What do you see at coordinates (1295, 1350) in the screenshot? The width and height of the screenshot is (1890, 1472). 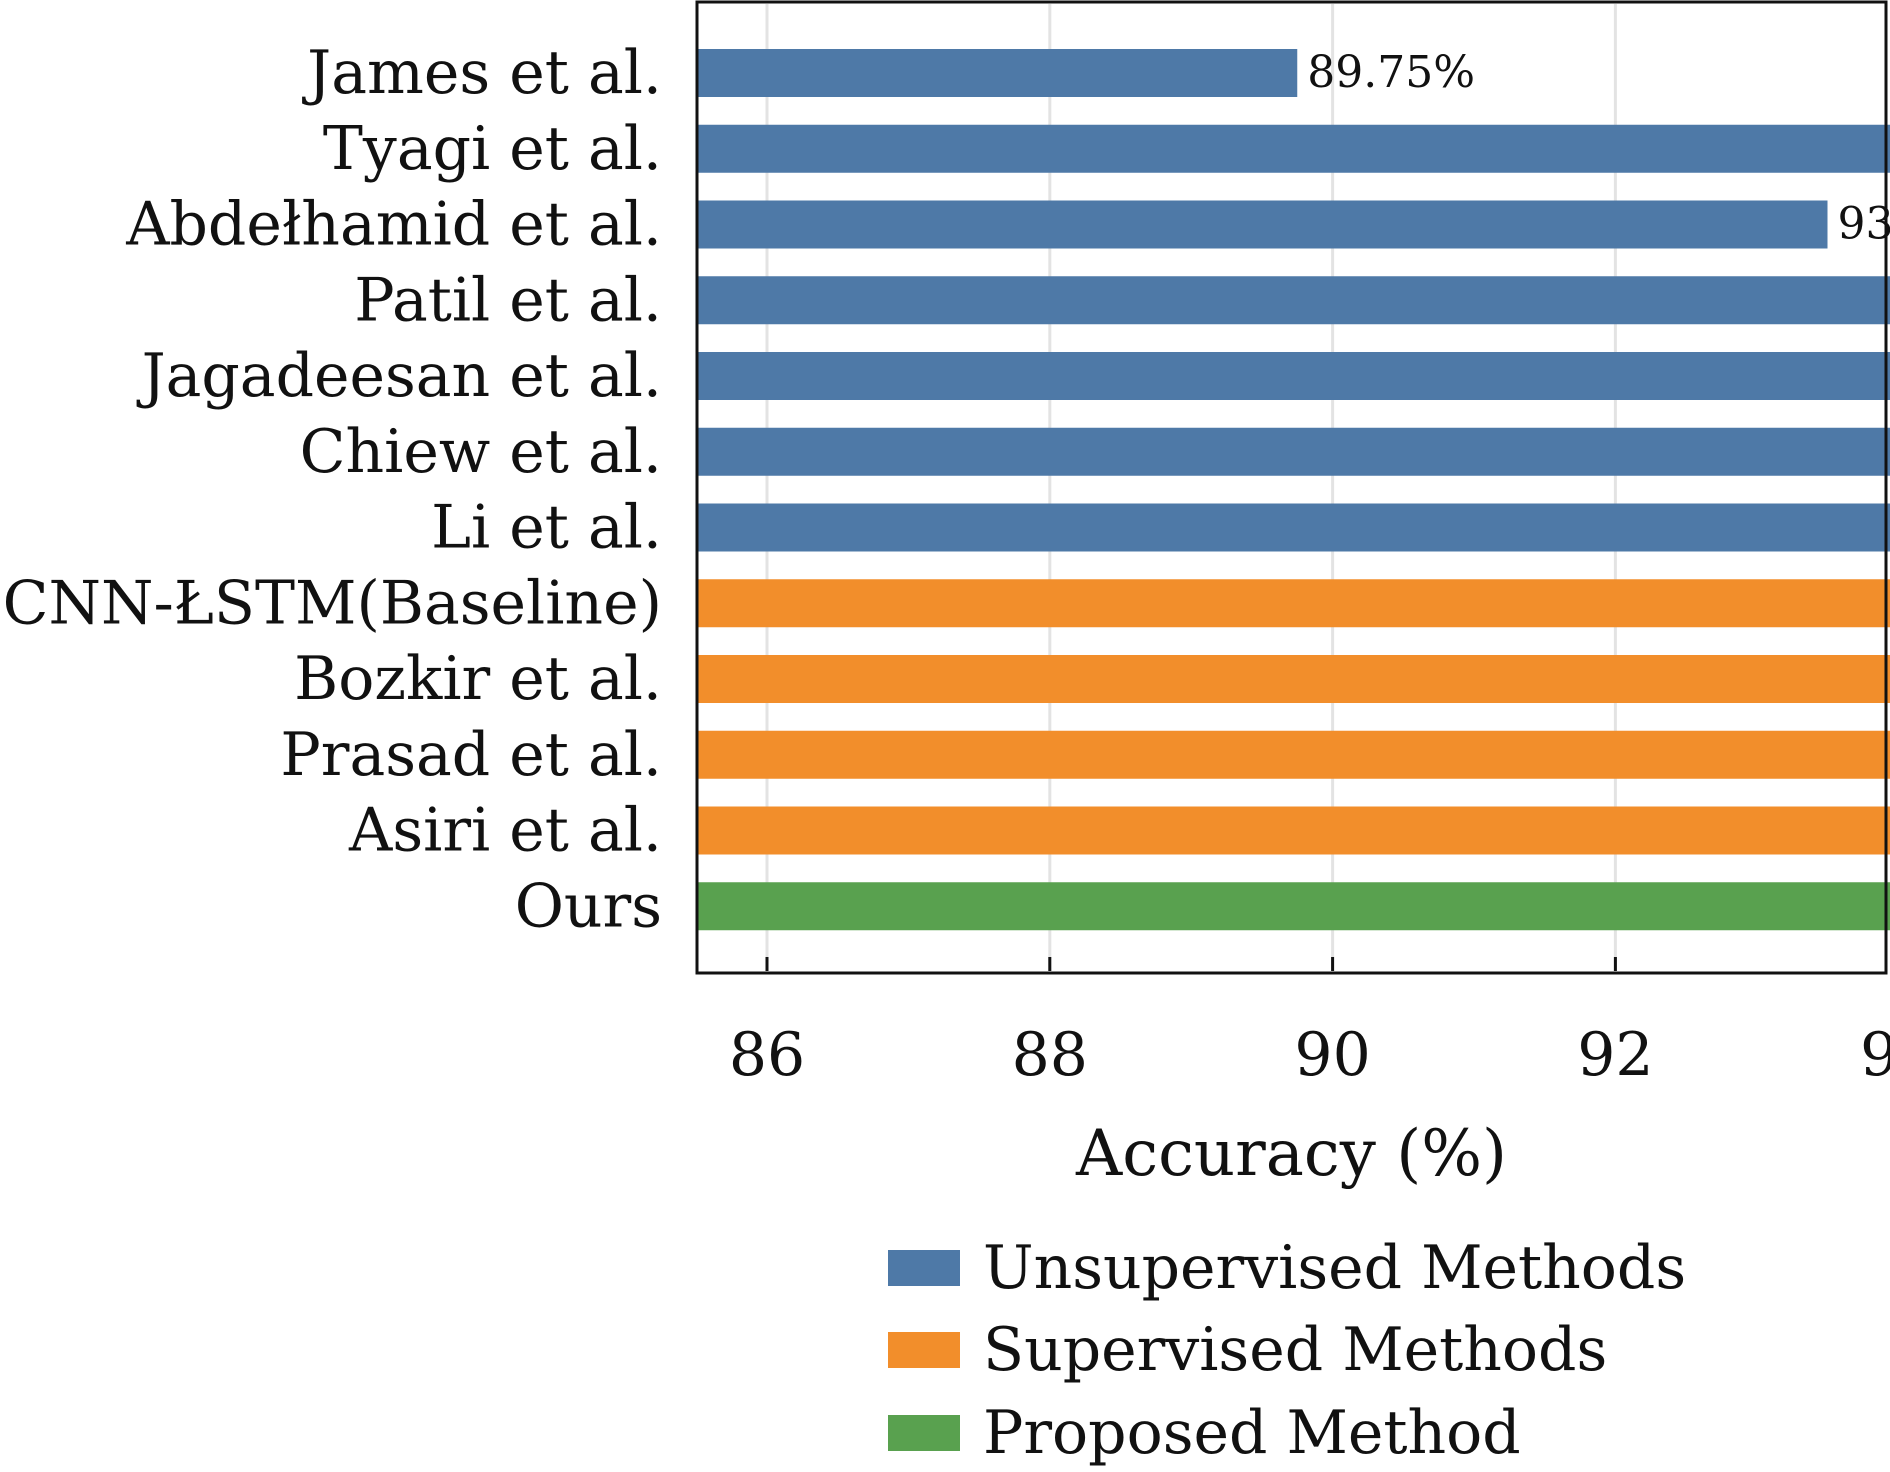 I see `legend-label: Supervised Methods` at bounding box center [1295, 1350].